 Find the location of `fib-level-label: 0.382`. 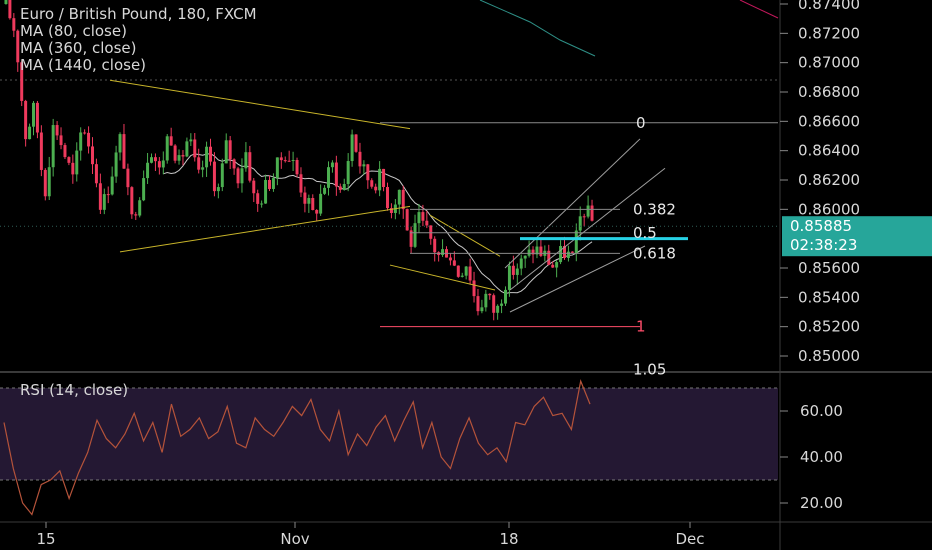

fib-level-label: 0.382 is located at coordinates (654, 209).